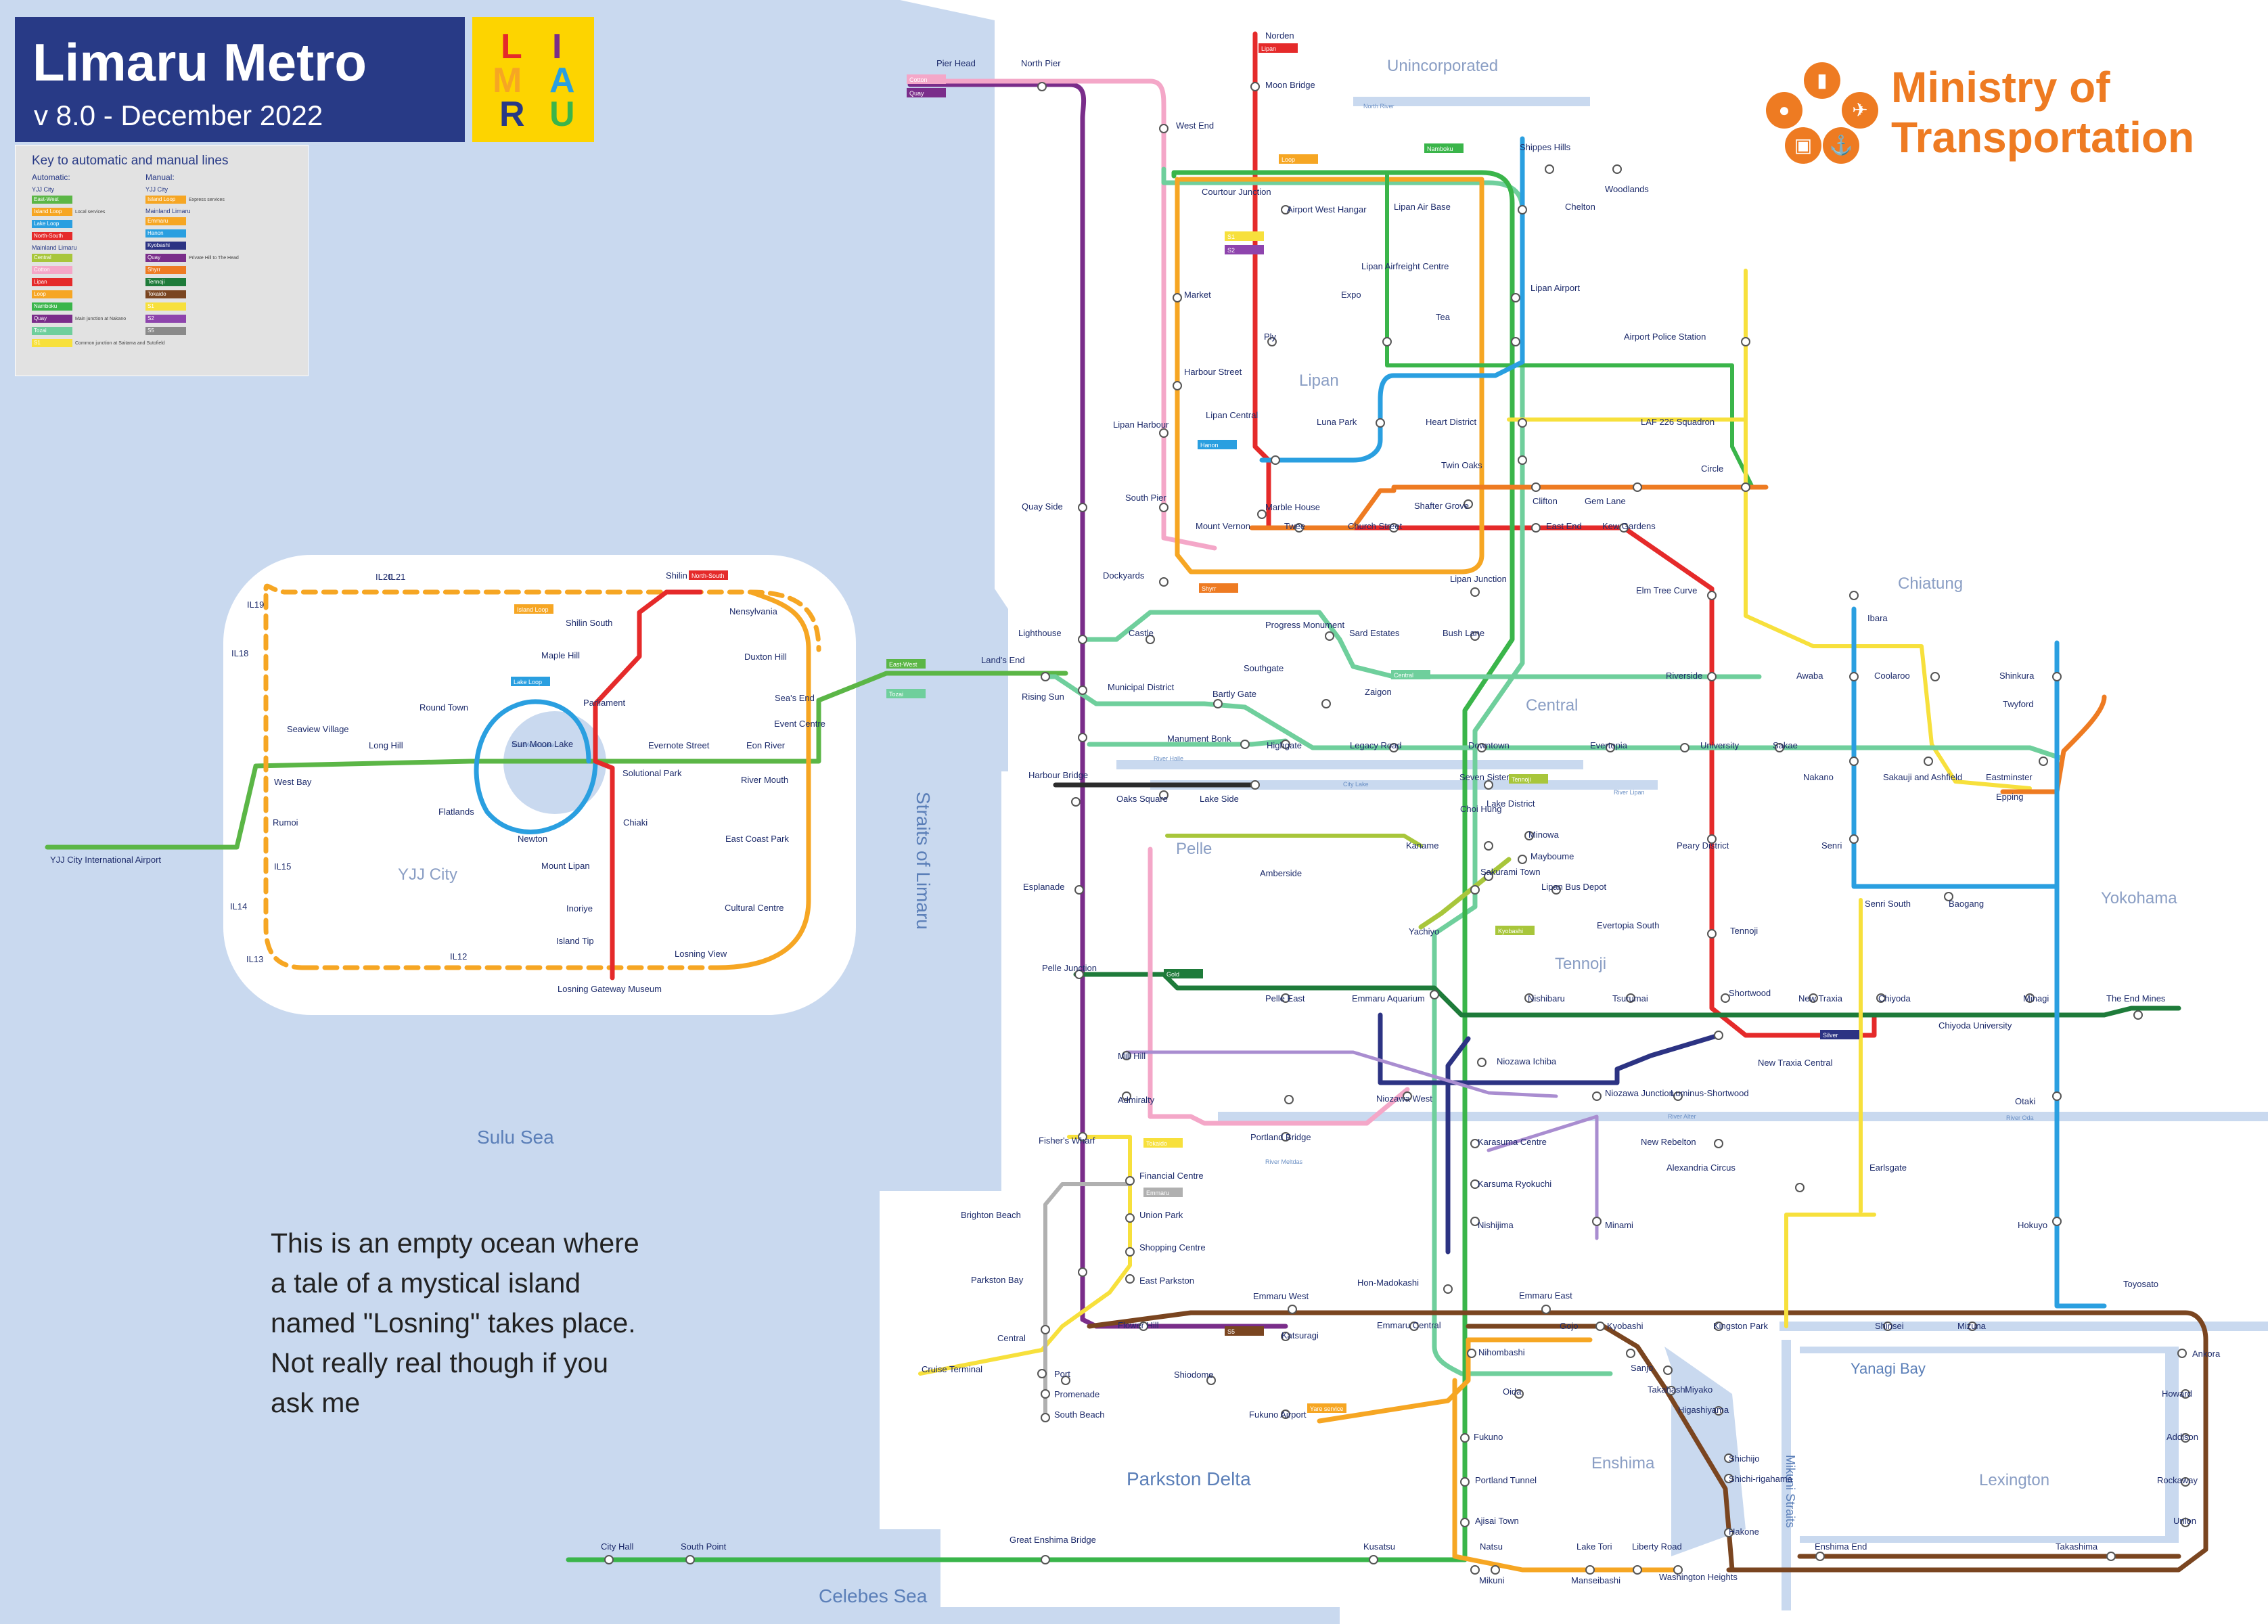  I want to click on station-label: Dockyards, so click(1124, 575).